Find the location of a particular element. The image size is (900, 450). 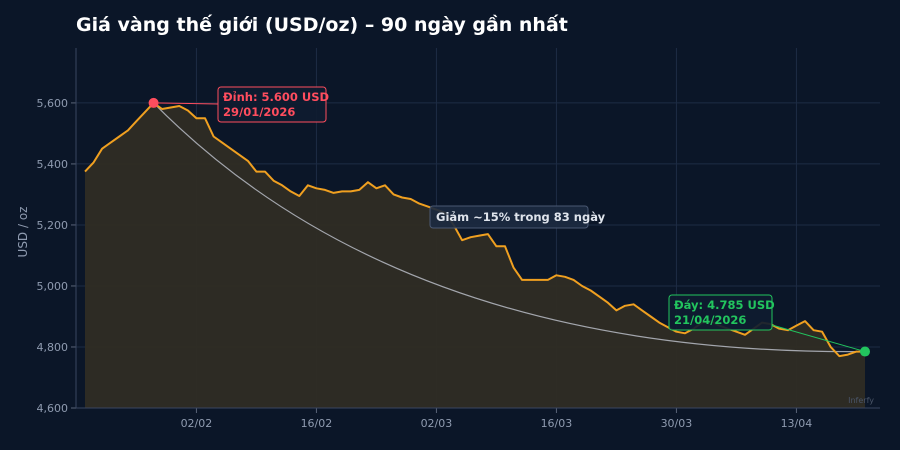

watermark: Inferfy is located at coordinates (861, 400).